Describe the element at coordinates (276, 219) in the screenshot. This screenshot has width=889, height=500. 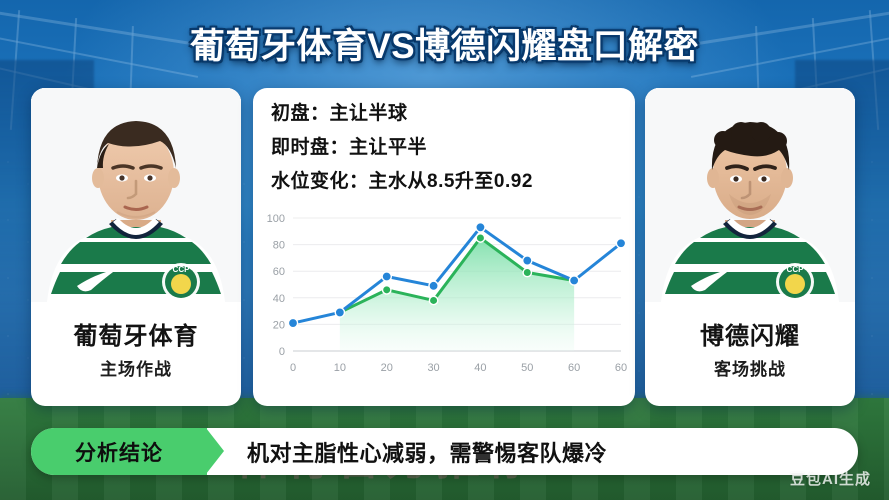
I see `svg-text: 100` at that location.